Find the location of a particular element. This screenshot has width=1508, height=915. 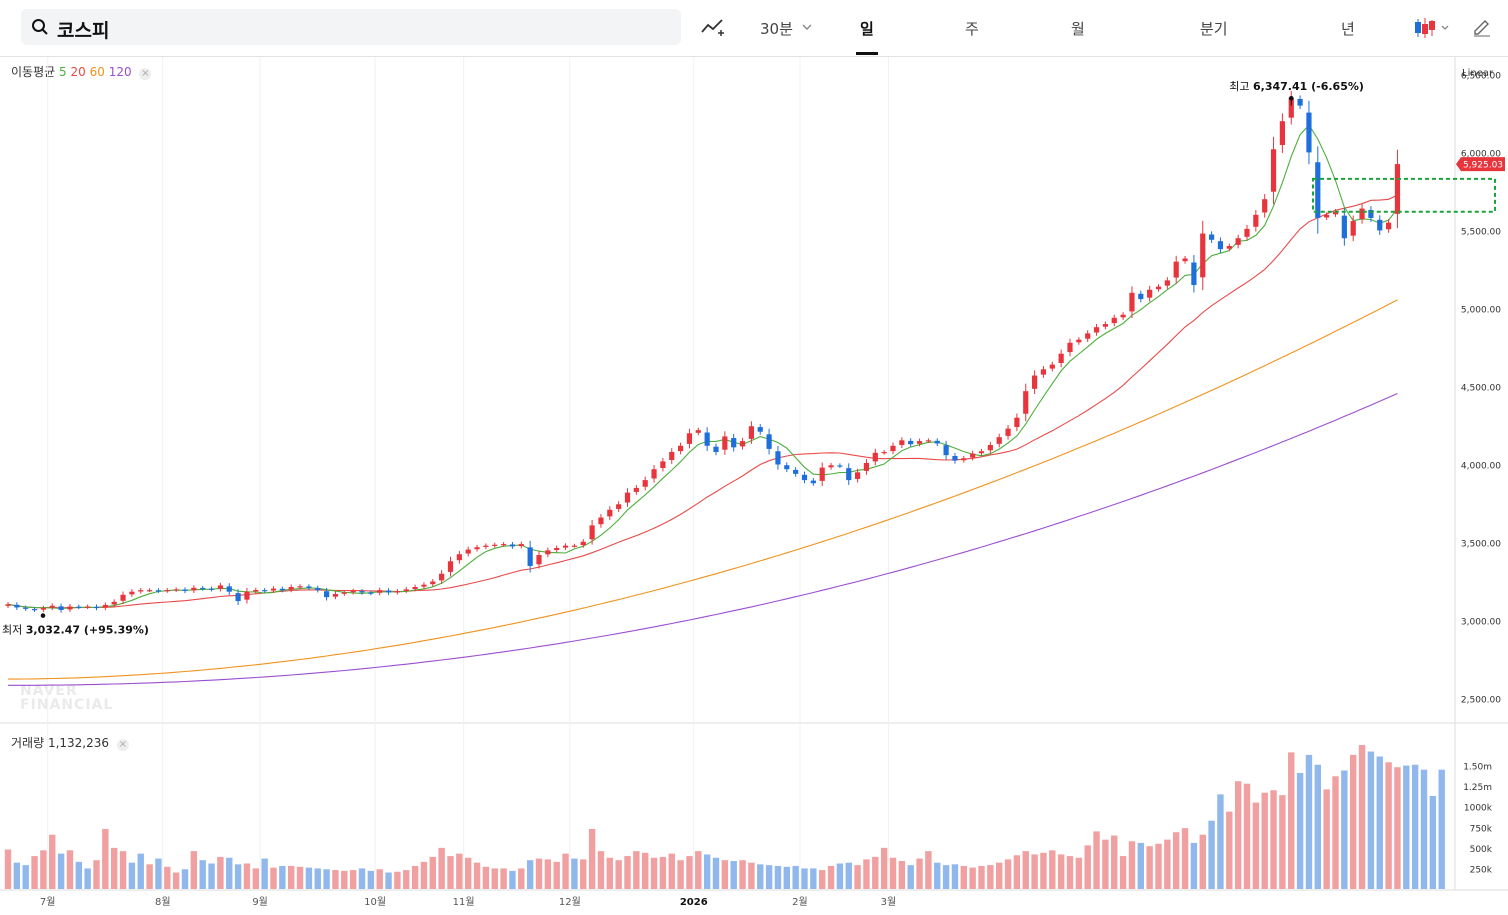

chart-draw-icon is located at coordinates (713, 28).